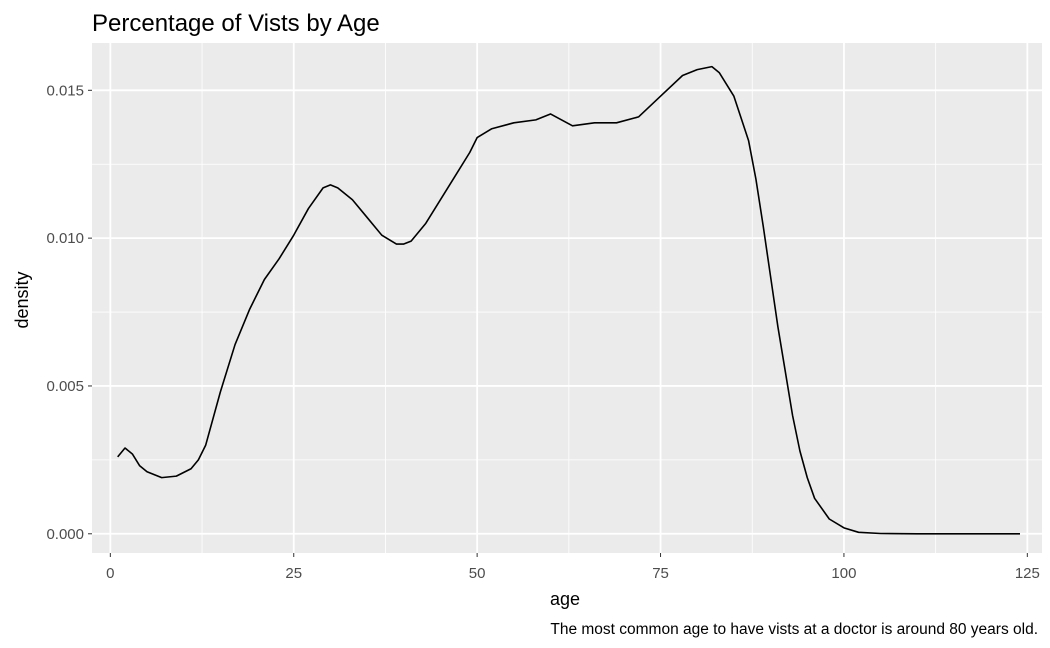 The width and height of the screenshot is (1050, 648). Describe the element at coordinates (565, 599) in the screenshot. I see `x-axis-title: age` at that location.